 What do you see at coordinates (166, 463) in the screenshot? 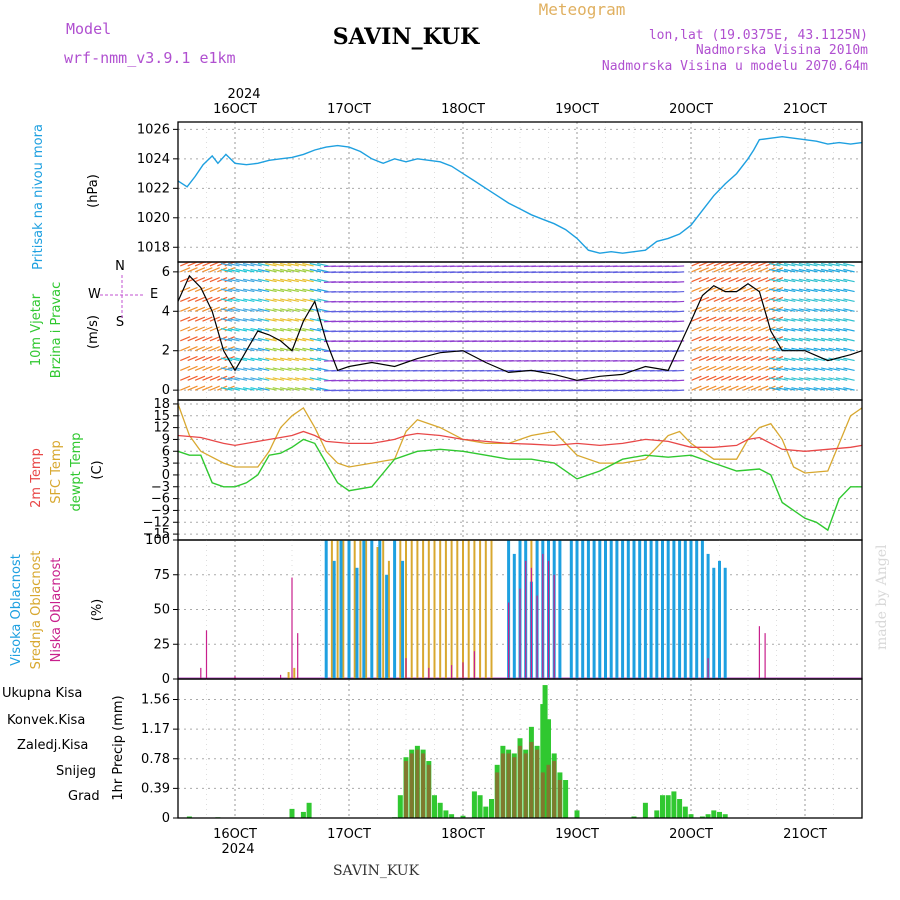
I see `y-tick-label: 3` at bounding box center [166, 463].